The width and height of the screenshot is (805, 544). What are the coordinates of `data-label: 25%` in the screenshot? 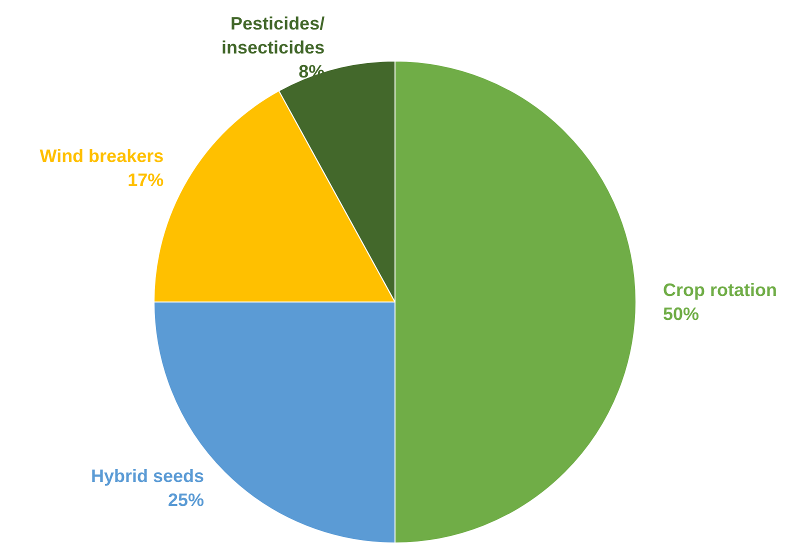 It's located at (186, 500).